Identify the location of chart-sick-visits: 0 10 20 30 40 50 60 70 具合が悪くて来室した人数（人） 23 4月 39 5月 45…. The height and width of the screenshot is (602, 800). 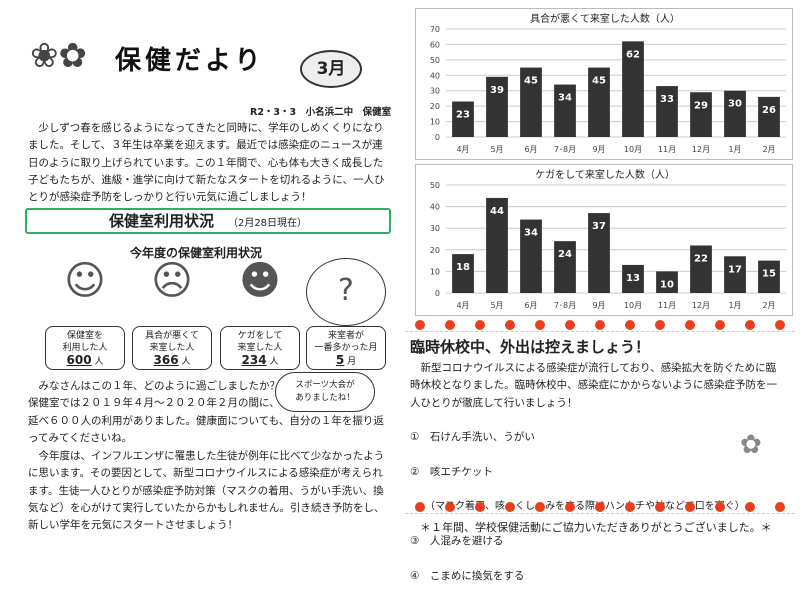
(604, 84).